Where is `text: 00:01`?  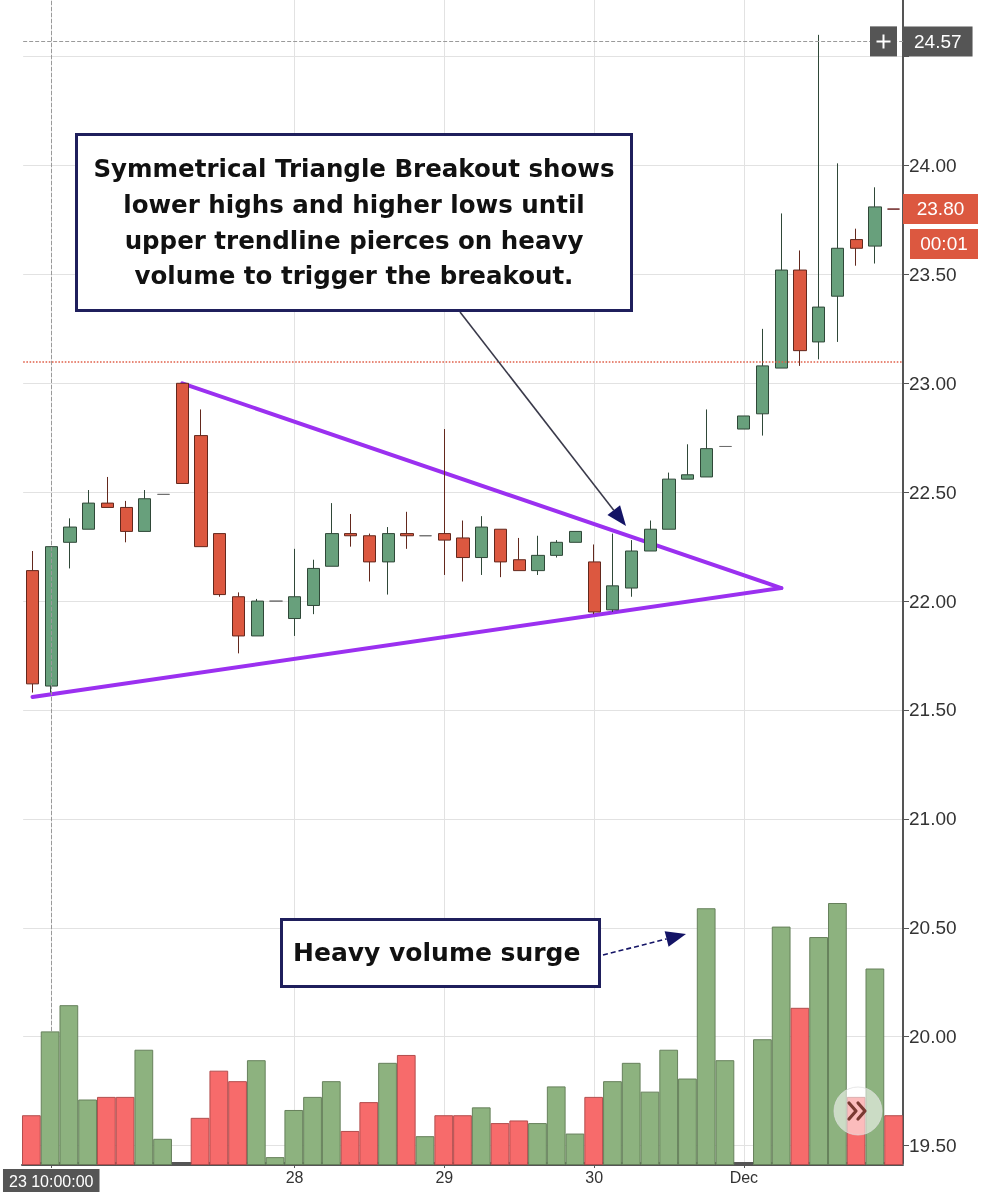
text: 00:01 is located at coordinates (944, 244).